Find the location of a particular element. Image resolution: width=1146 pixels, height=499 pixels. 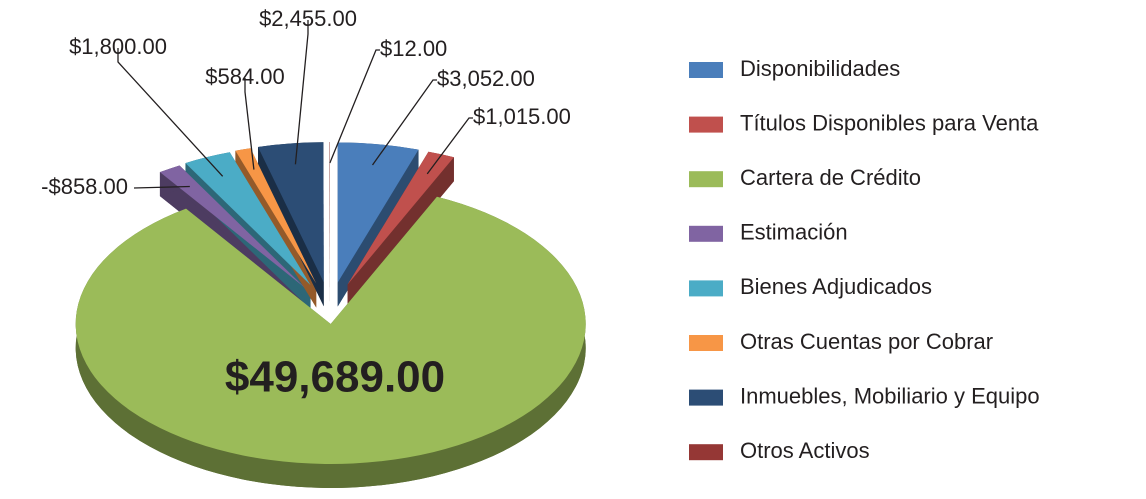

legend-label: Otras Cuentas por Cobrar is located at coordinates (866, 341).